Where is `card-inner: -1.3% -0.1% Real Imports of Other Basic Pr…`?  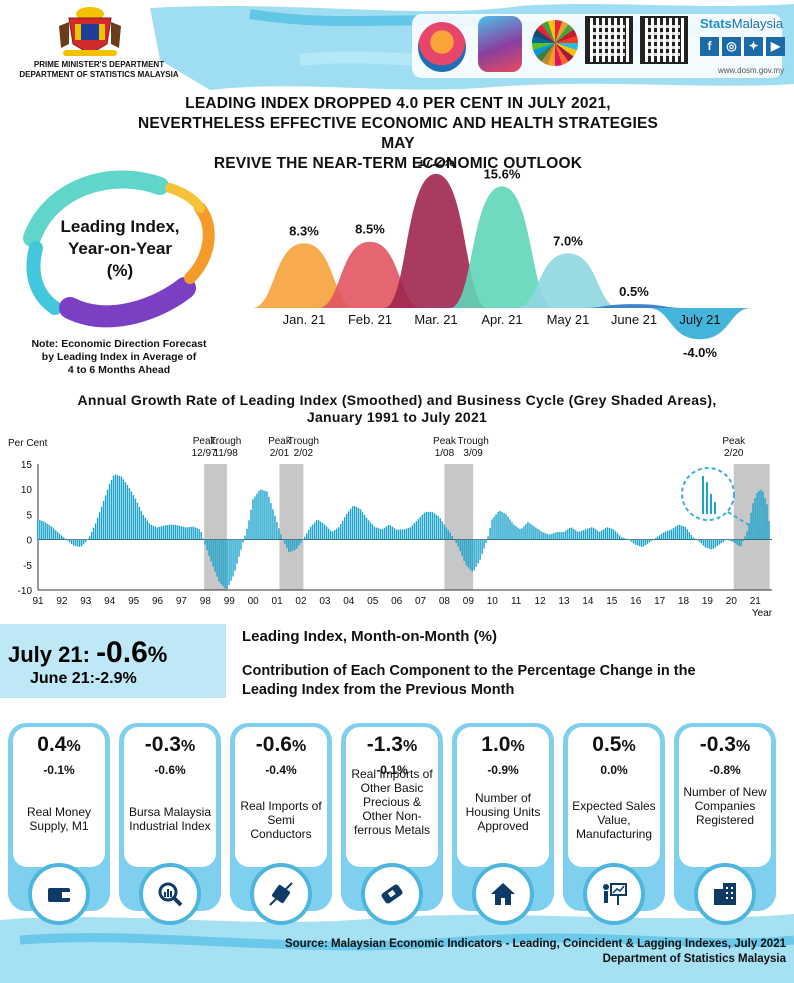 card-inner: -1.3% -0.1% Real Imports of Other Basic Pr… is located at coordinates (392, 797).